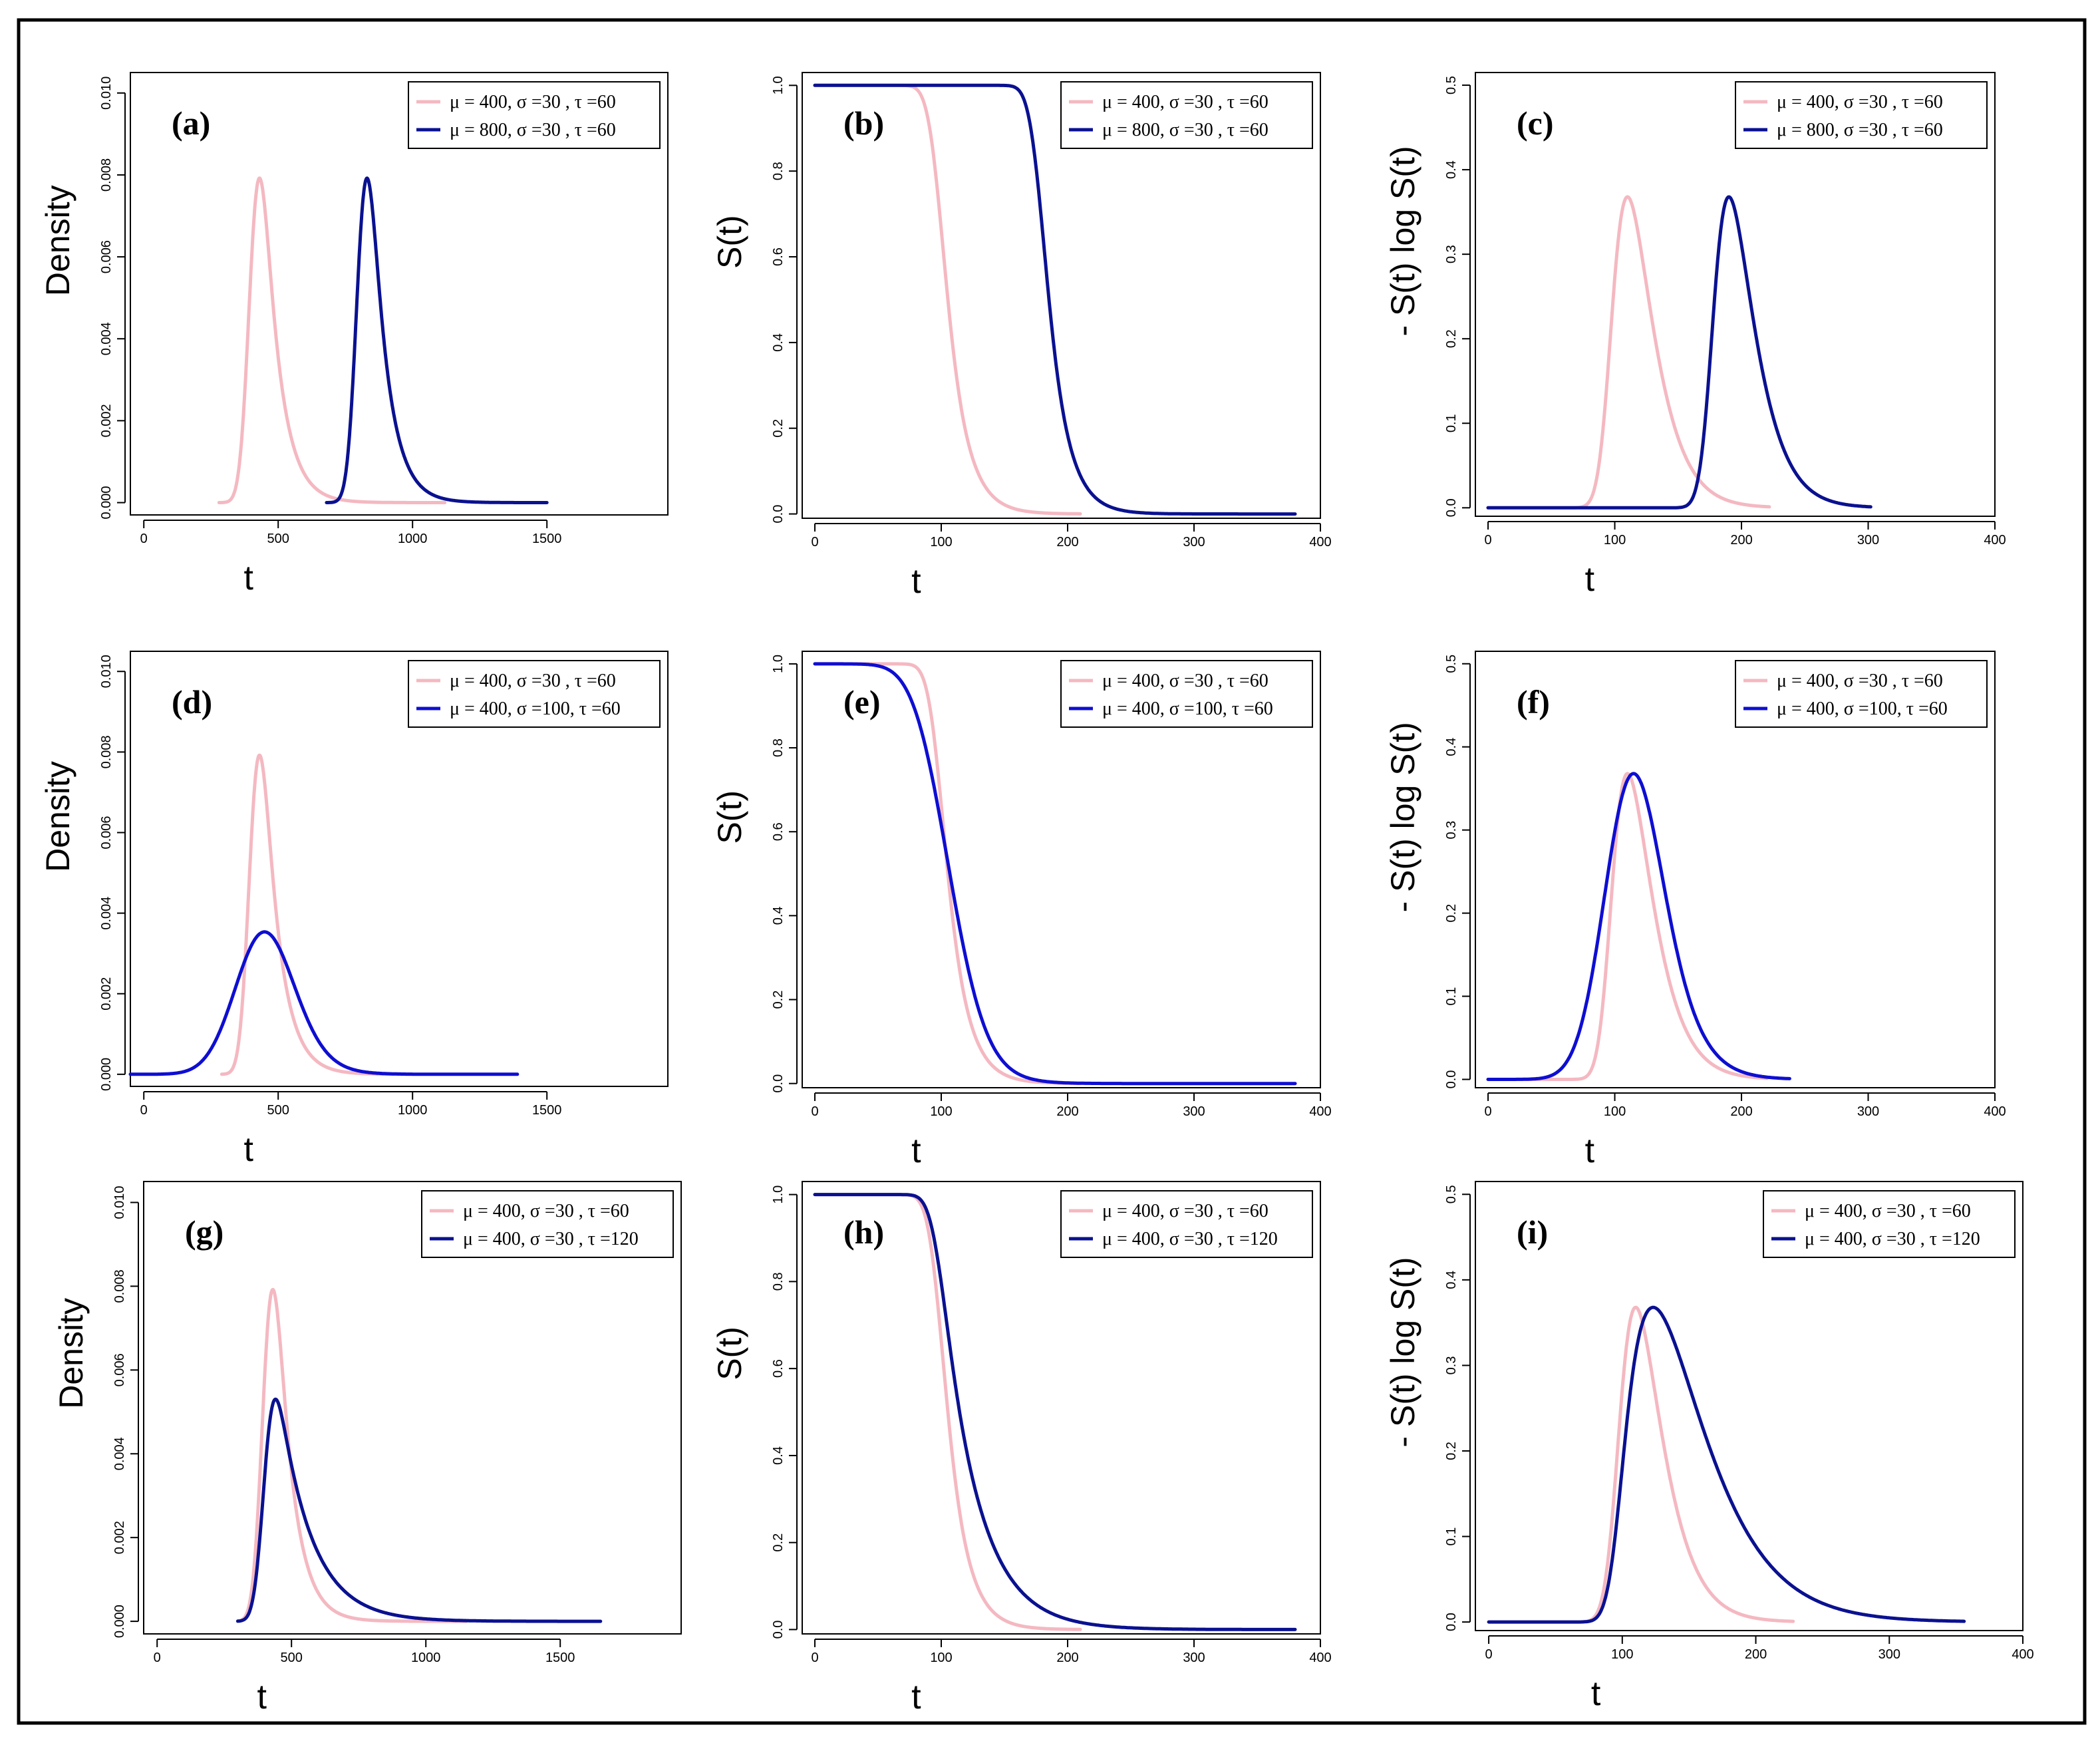 This screenshot has height=1739, width=2100. Describe the element at coordinates (1736, 294) in the screenshot. I see `plot-area-c` at that location.